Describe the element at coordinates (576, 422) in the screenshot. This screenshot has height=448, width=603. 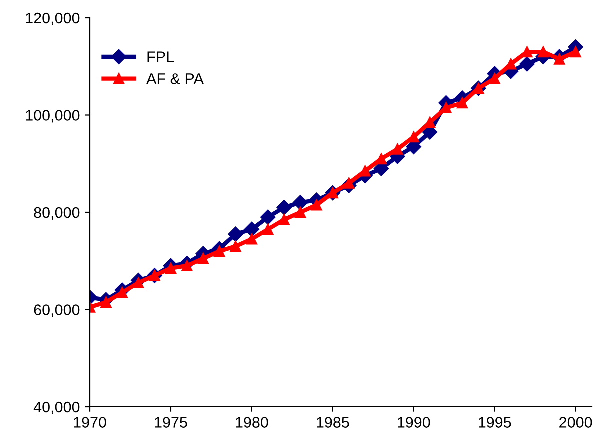
I see `x-tick-label: 2000` at that location.